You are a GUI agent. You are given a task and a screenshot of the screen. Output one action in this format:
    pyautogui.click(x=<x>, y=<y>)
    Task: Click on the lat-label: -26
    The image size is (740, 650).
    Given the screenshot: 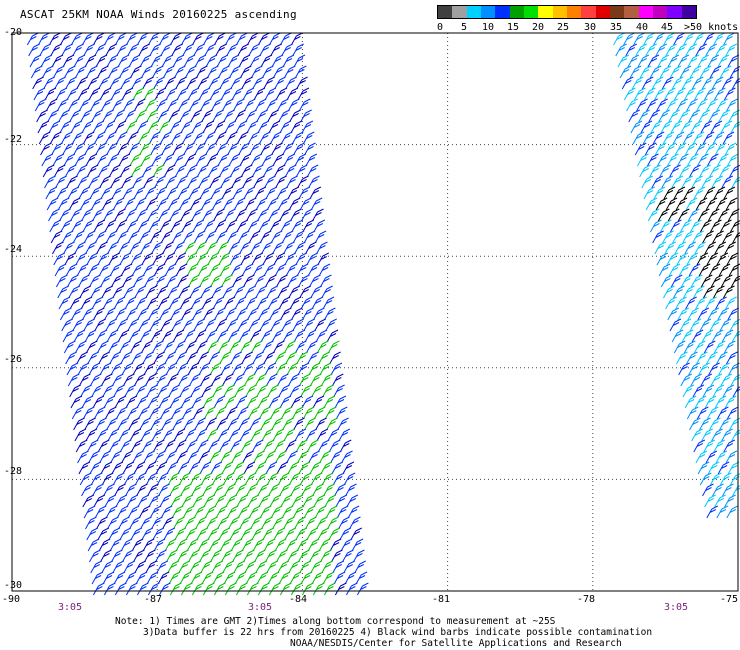 What is the action you would take?
    pyautogui.click(x=13, y=359)
    